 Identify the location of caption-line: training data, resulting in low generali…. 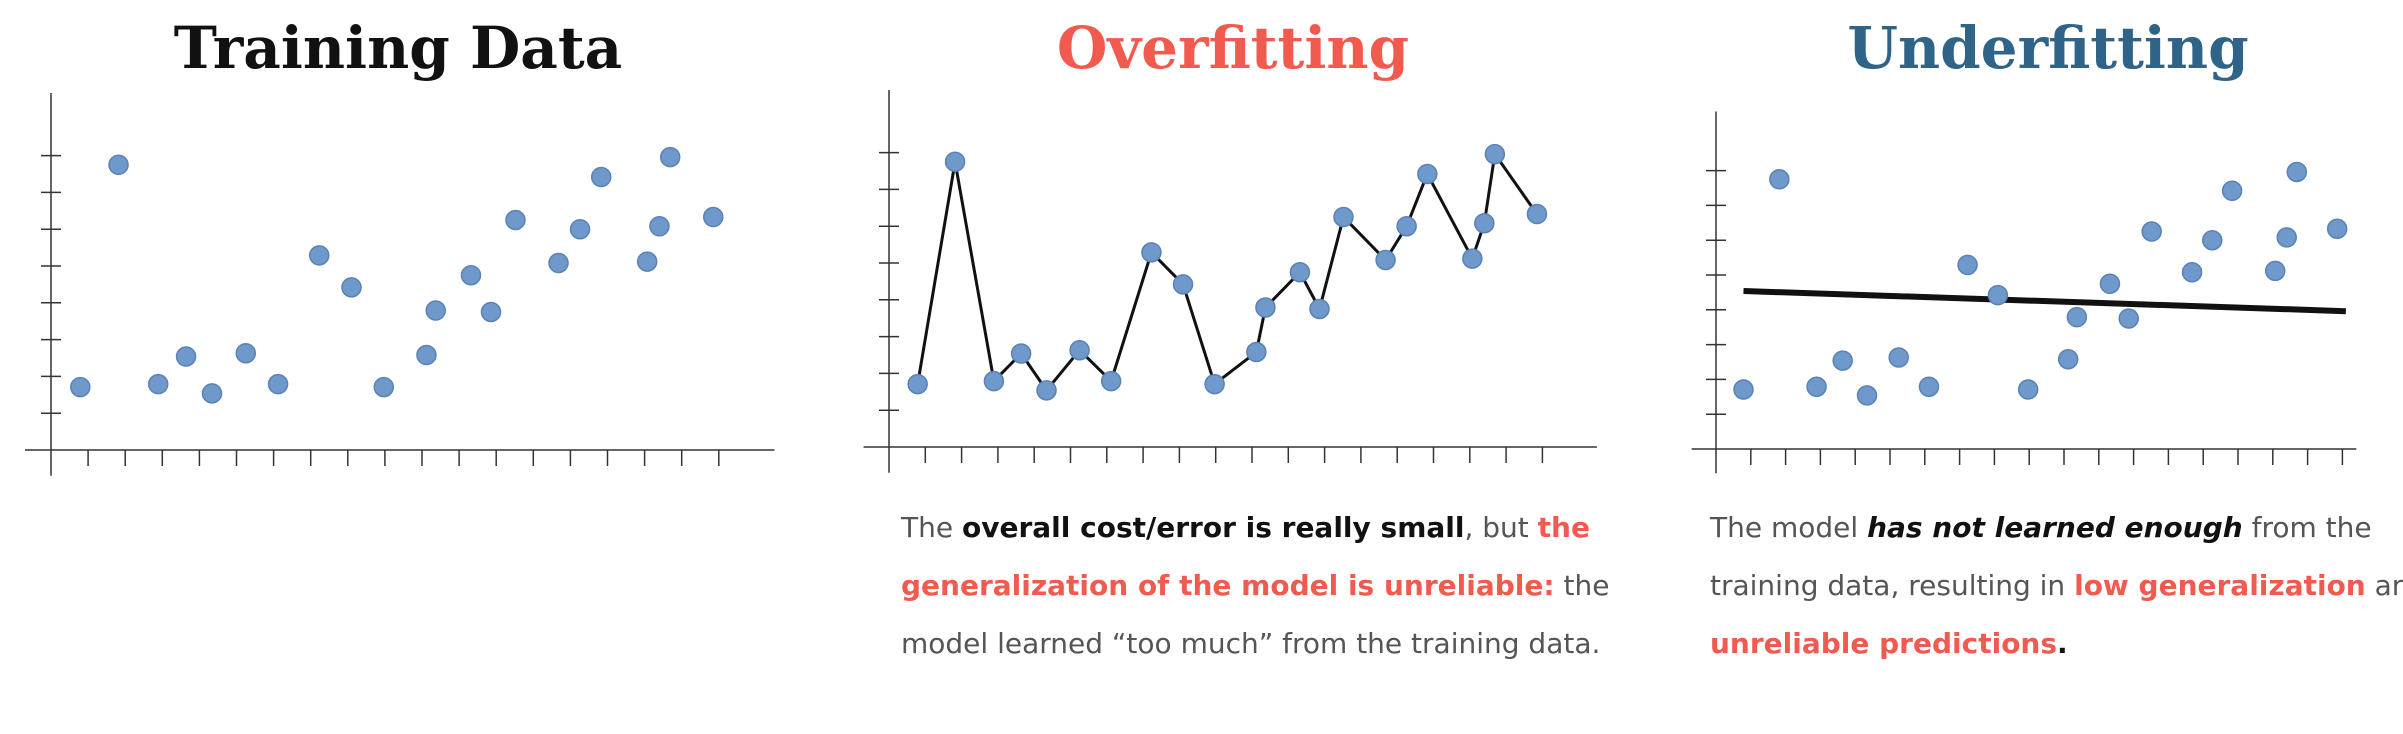
(2056, 586).